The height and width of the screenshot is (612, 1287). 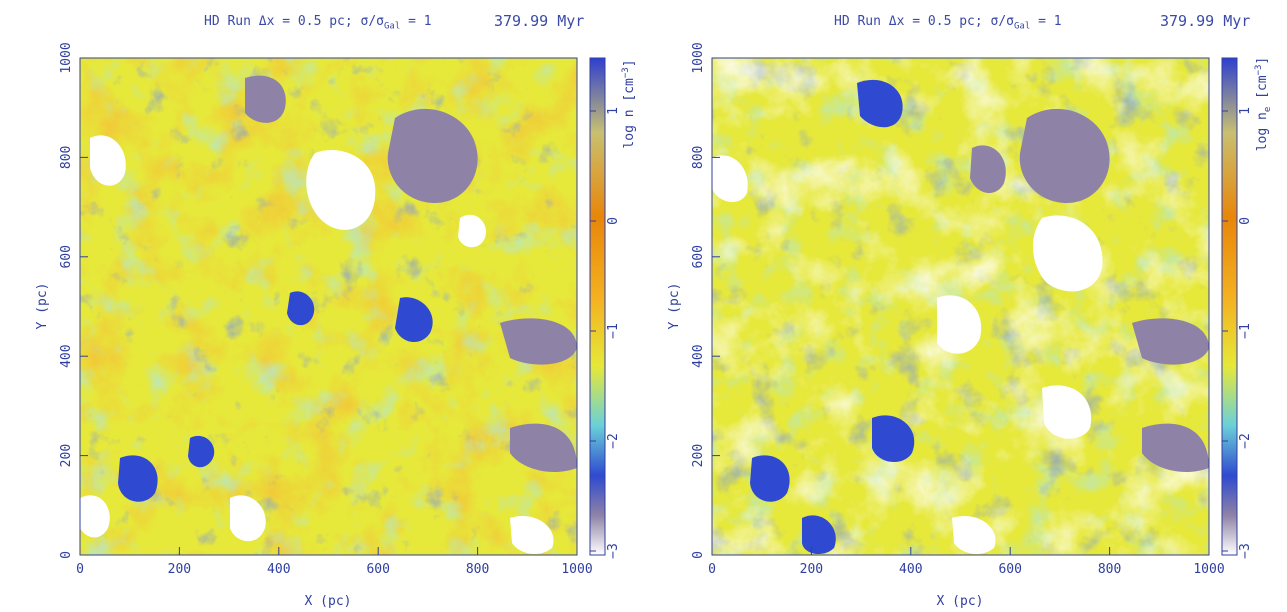 I want to click on colorbar-title-mid: [cm, so click(x=1262, y=90).